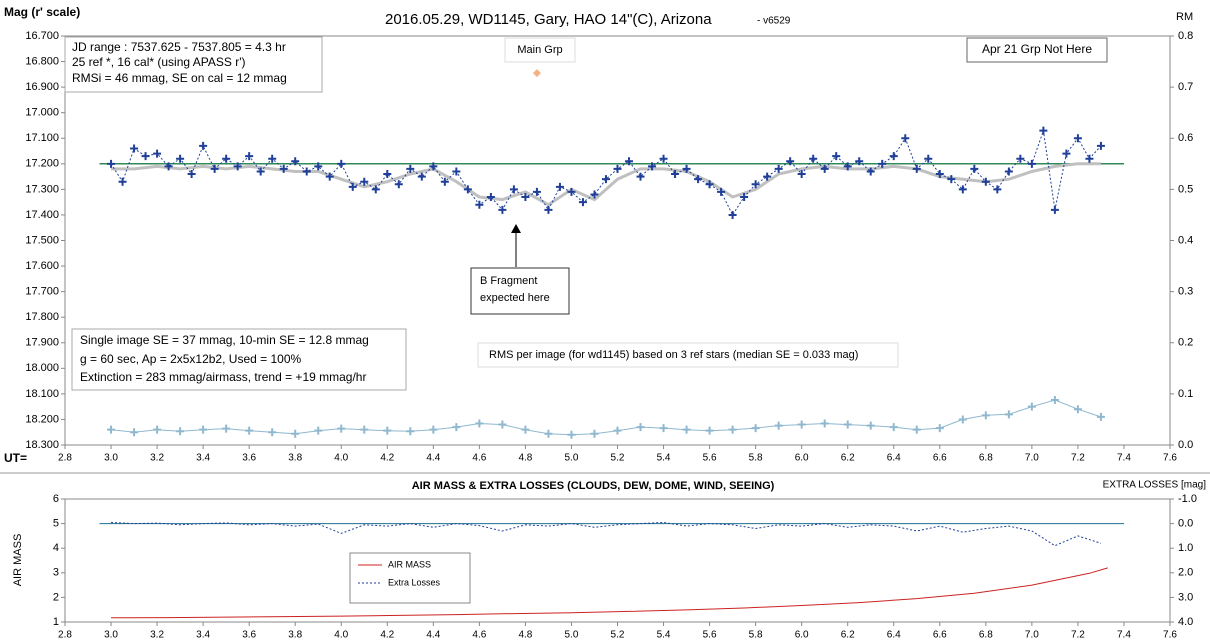 The width and height of the screenshot is (1210, 642). Describe the element at coordinates (433, 635) in the screenshot. I see `x-tick-label: 4.4` at that location.